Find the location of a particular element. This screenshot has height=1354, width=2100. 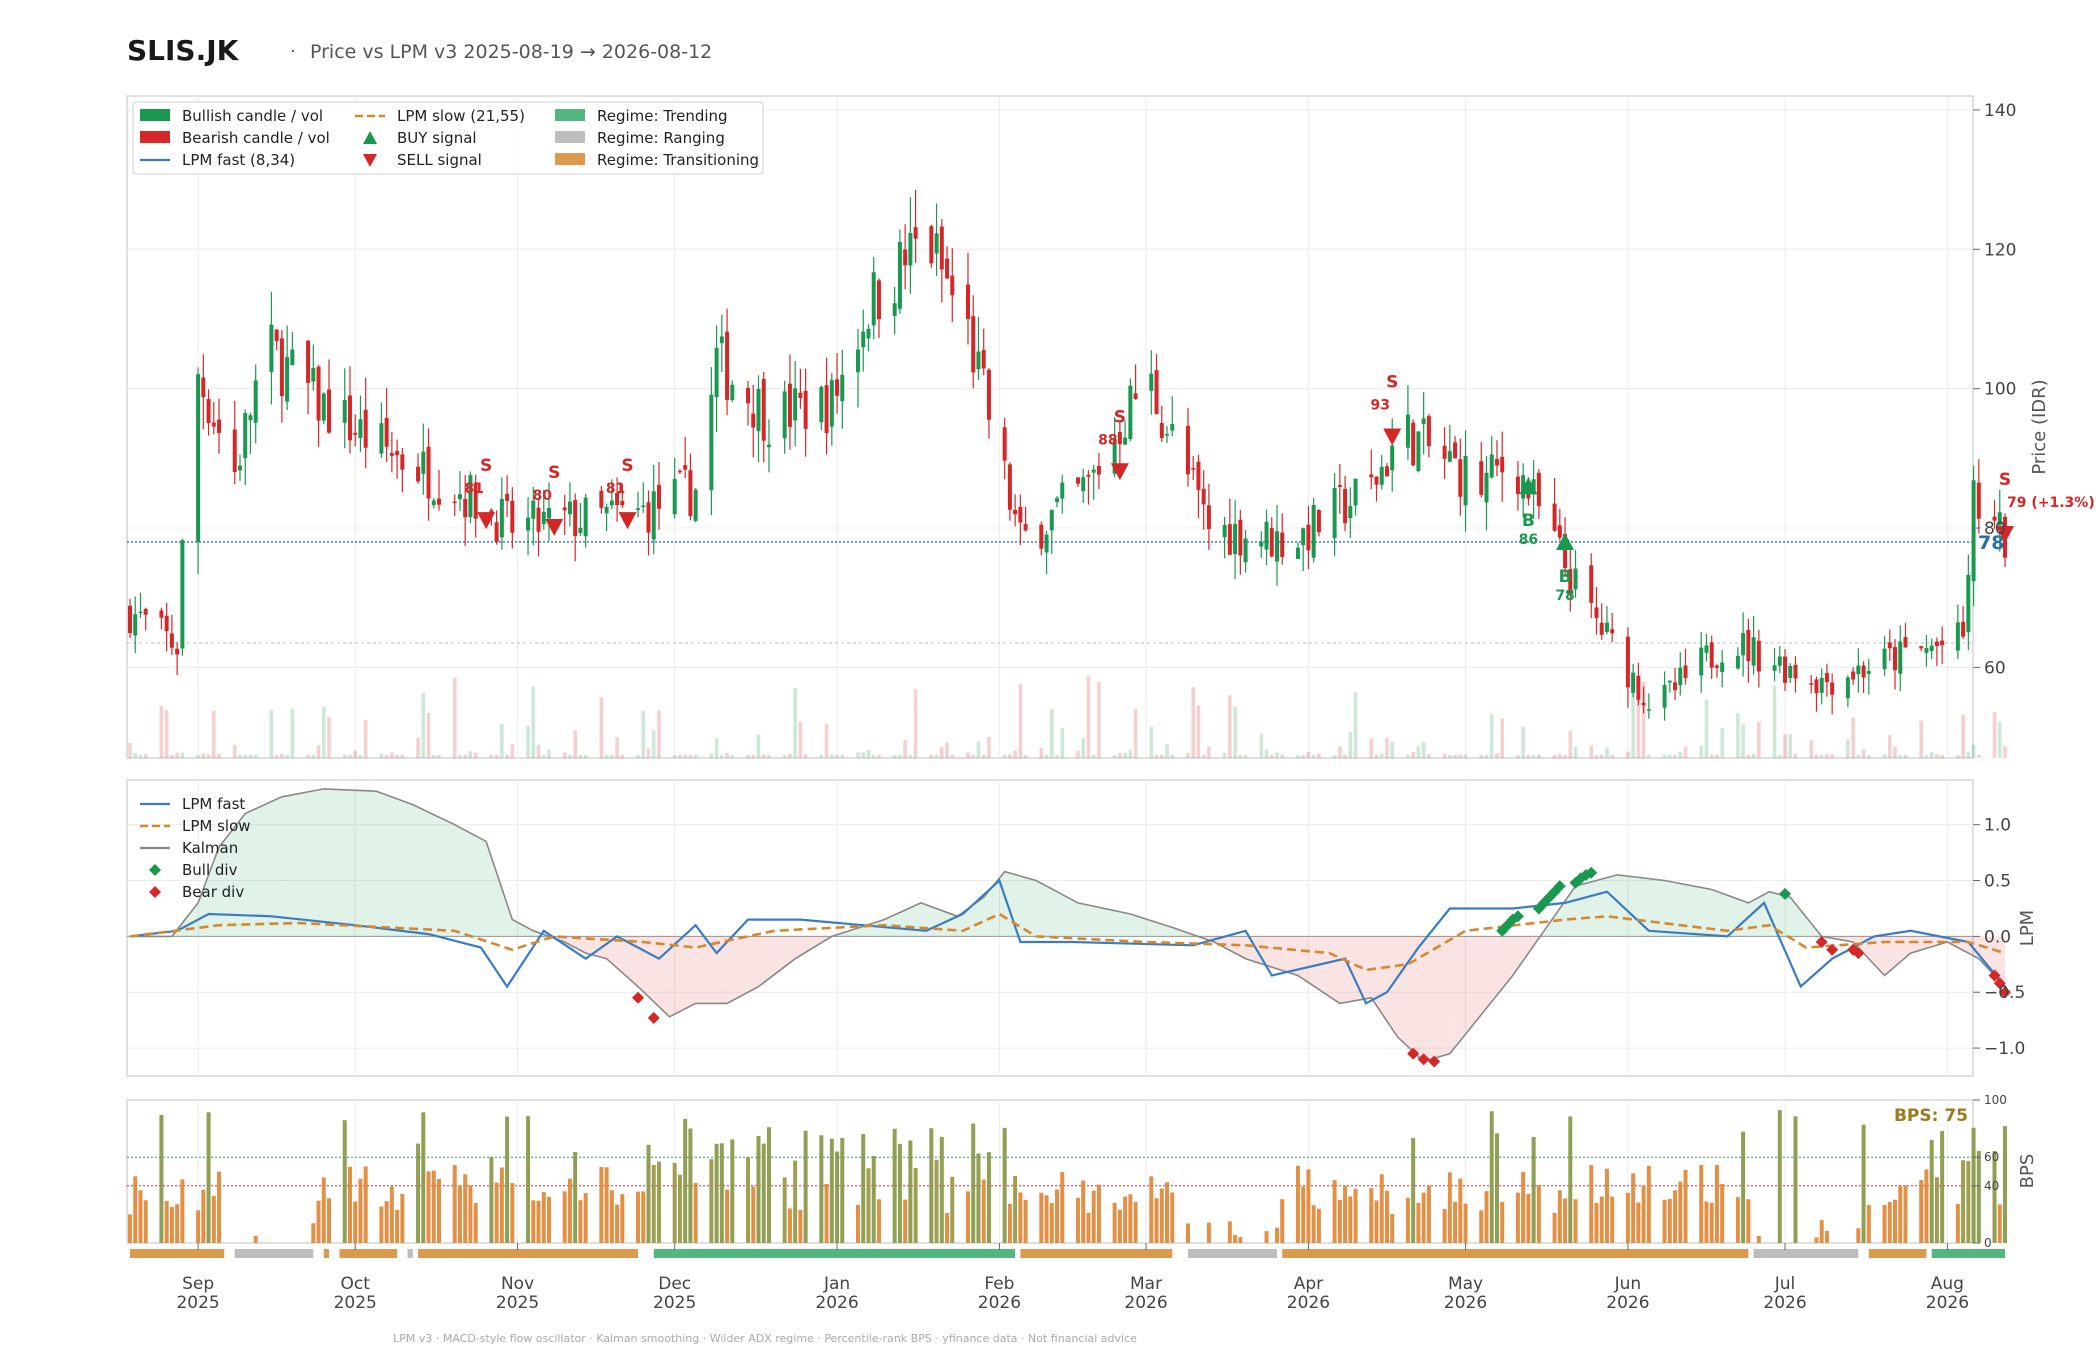

x-tick-label: May is located at coordinates (1465, 1284).